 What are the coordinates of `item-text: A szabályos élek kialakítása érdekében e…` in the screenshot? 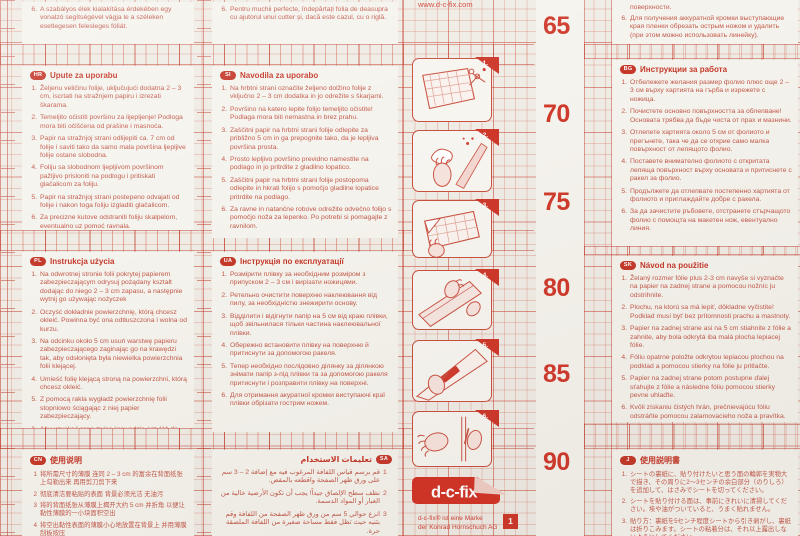 It's located at (106, 18).